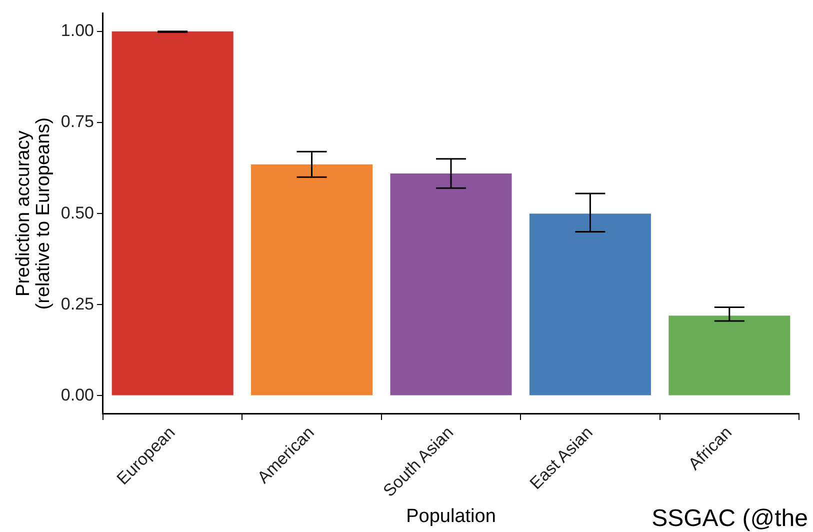  Describe the element at coordinates (730, 518) in the screenshot. I see `text: SSGAC (@the` at that location.